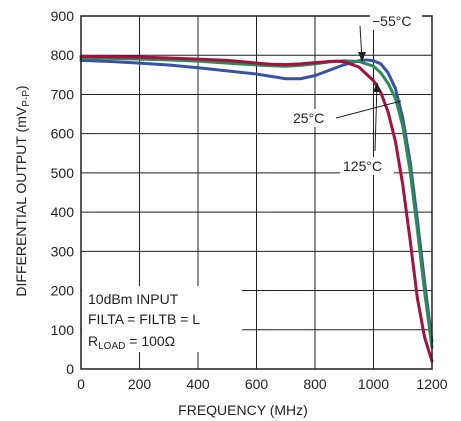  I want to click on y-axis-label-main: DIFFERENTIAL OUTPUT (mV, so click(21, 201).